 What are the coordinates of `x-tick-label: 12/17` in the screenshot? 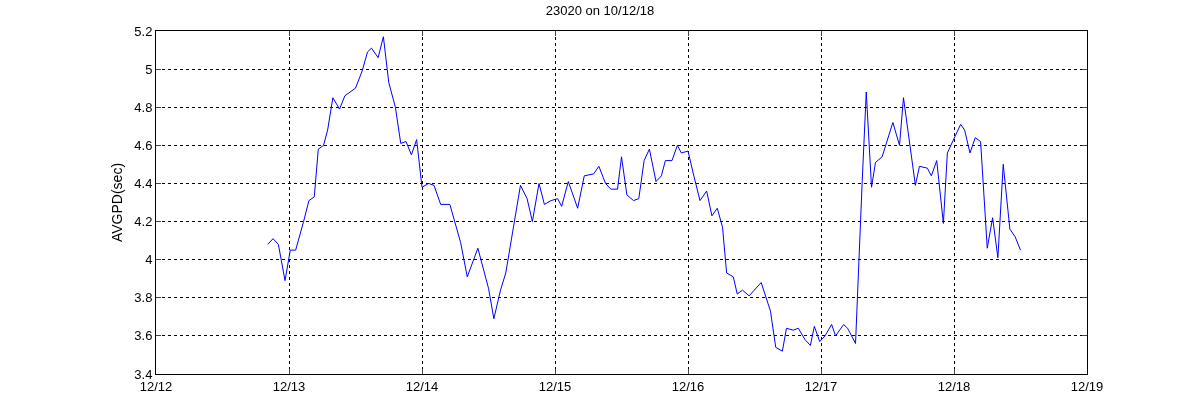 It's located at (821, 386).